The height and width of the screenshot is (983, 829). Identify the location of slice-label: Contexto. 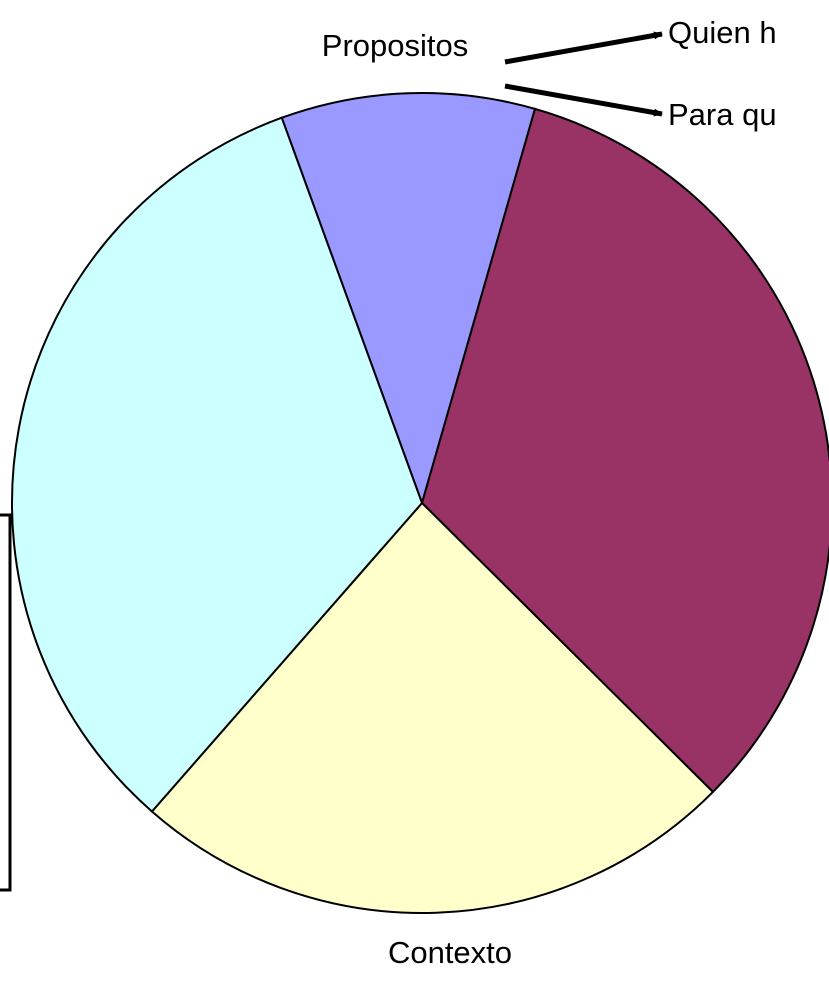
(450, 952).